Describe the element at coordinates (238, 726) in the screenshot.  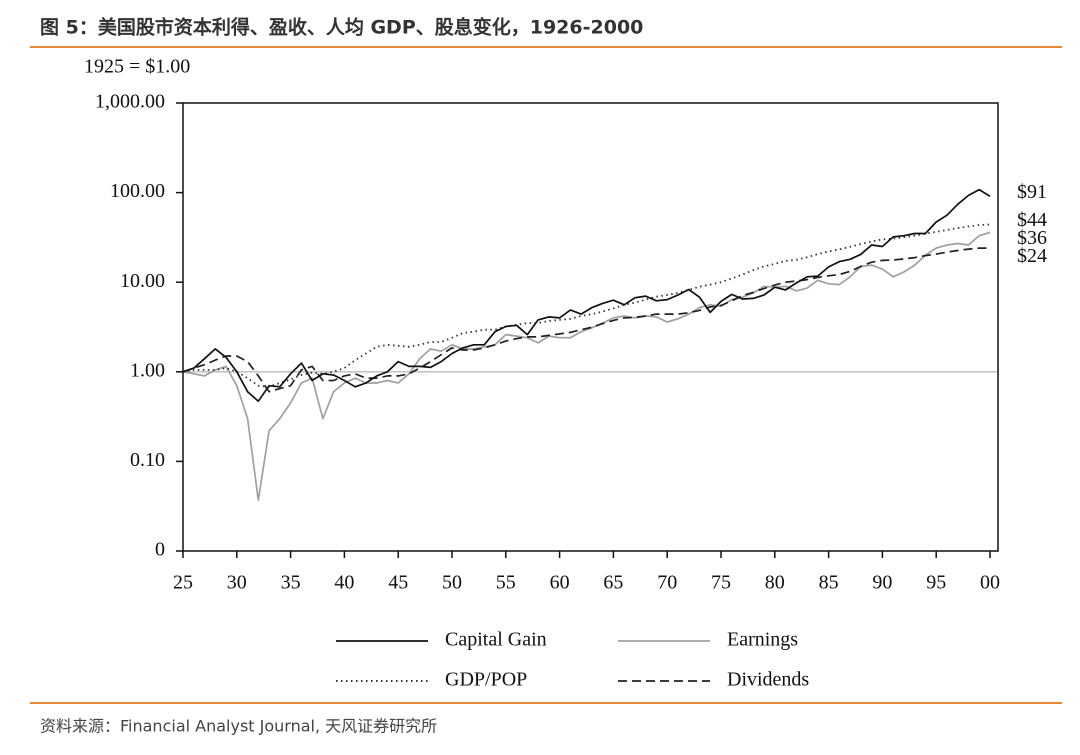
I see `footer-source: 资料来源：Financial Analyst Journal, 天风证券研究所` at that location.